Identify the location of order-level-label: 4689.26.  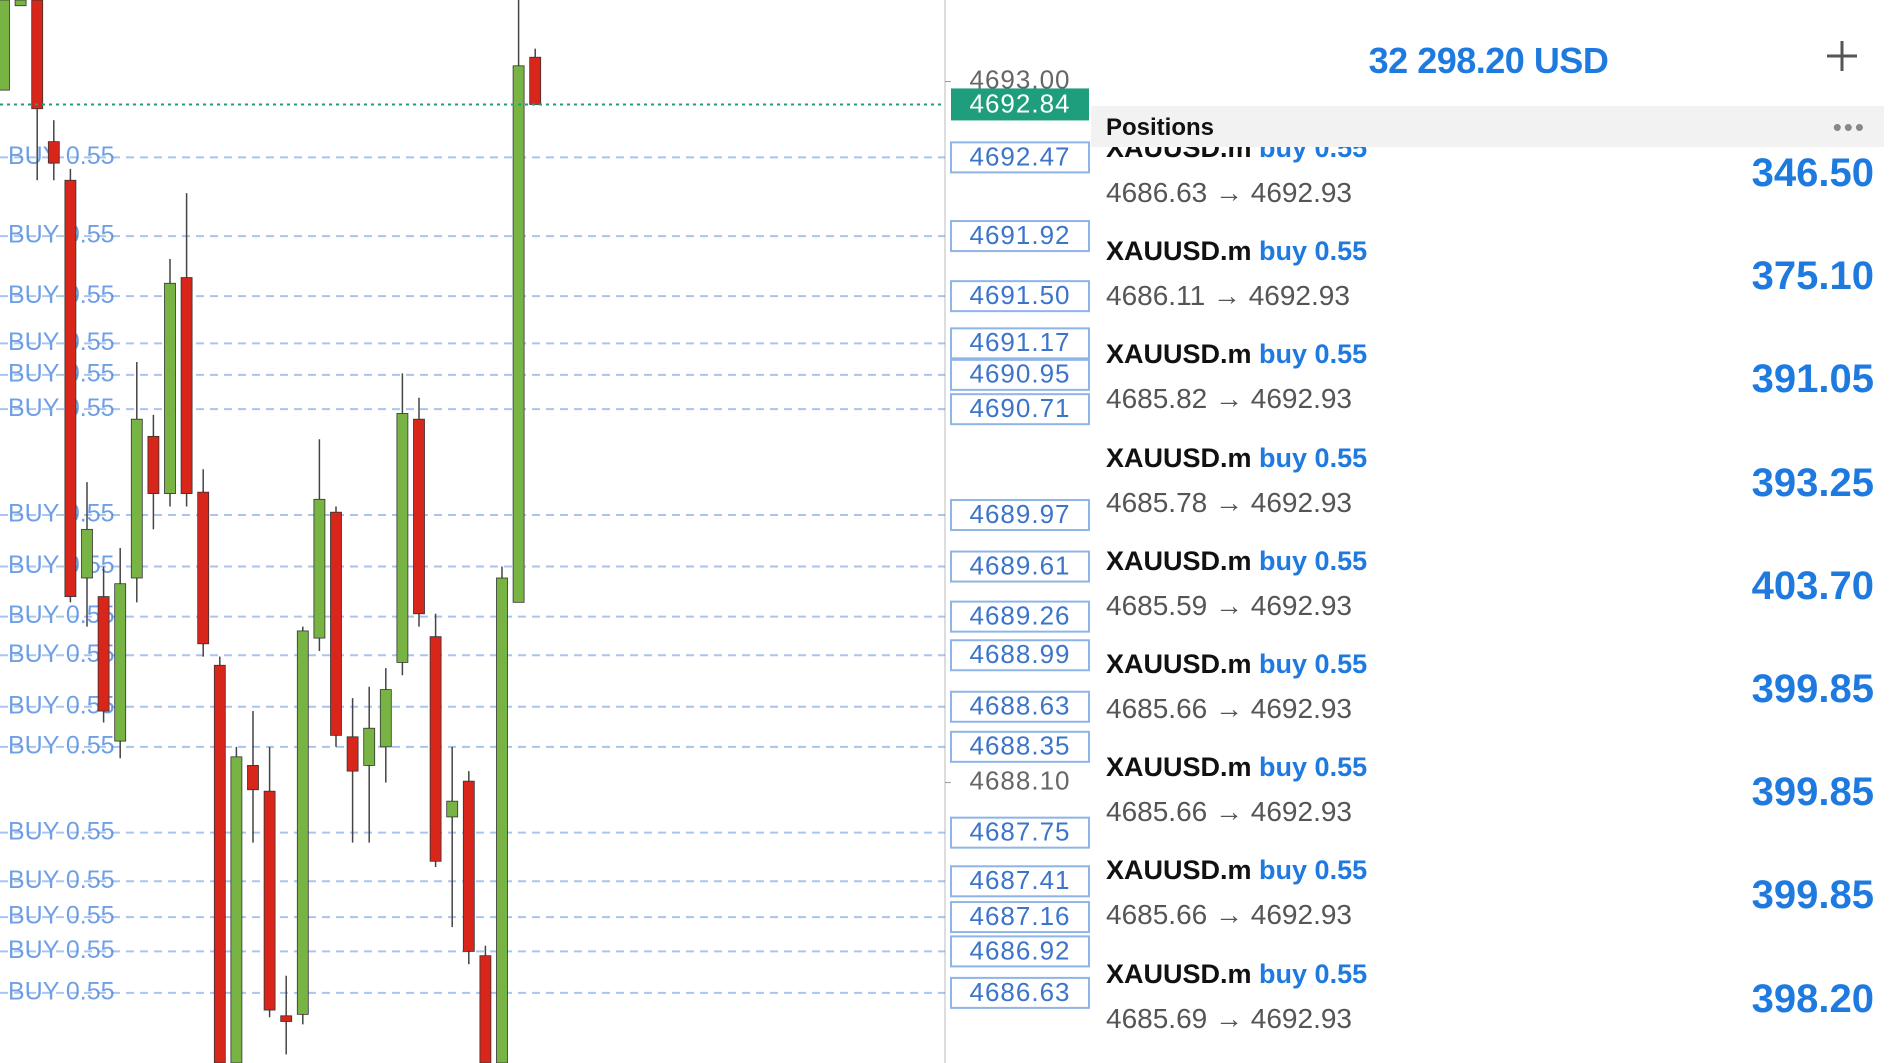
(1020, 616).